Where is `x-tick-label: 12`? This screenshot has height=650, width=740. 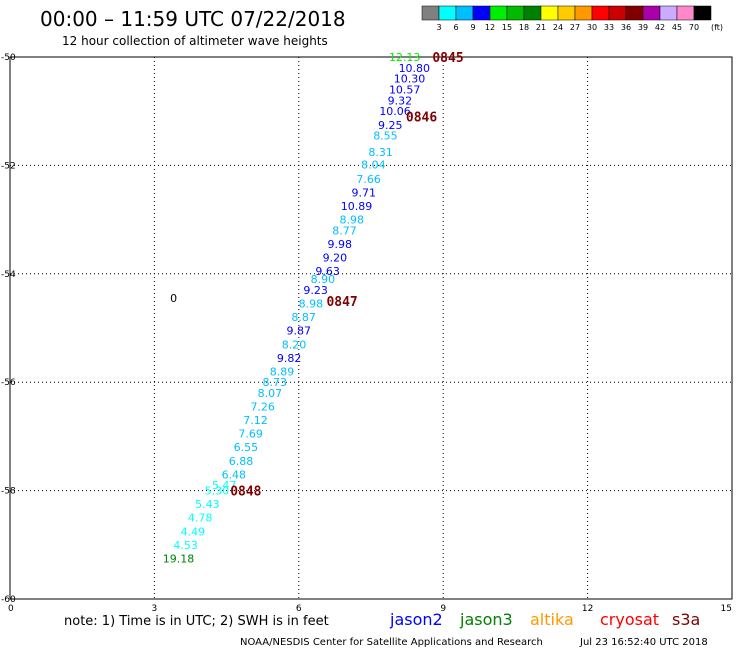
x-tick-label: 12 is located at coordinates (587, 609).